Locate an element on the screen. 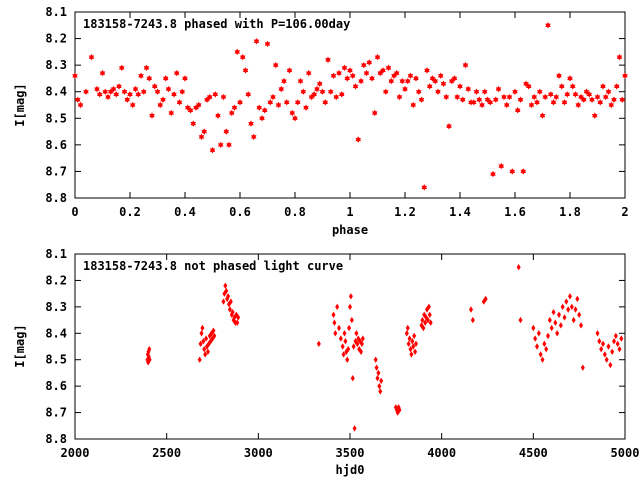  y-tick-label: 8.7 is located at coordinates (56, 171).